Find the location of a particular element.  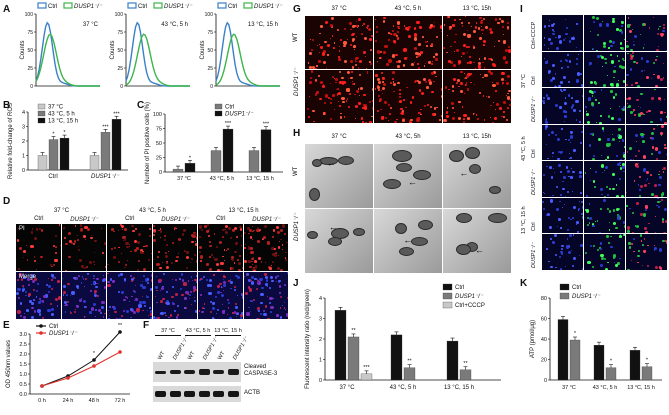

axis-tick-label: 1.0 is located at coordinates (23, 375).